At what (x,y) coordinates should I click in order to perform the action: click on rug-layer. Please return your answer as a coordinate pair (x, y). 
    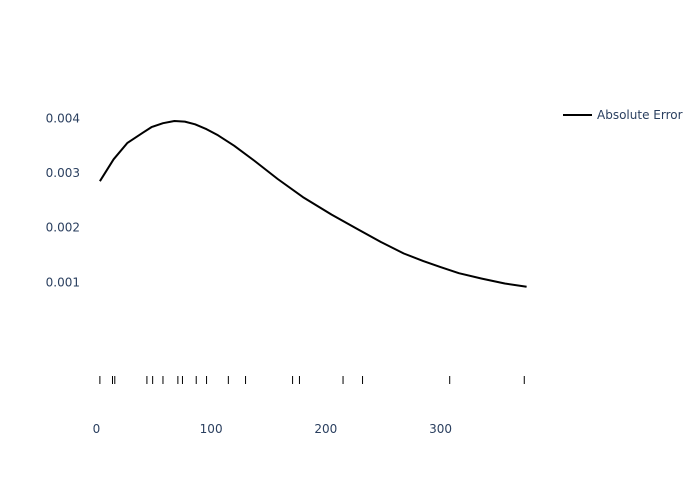
    Looking at the image, I should click on (312, 380).